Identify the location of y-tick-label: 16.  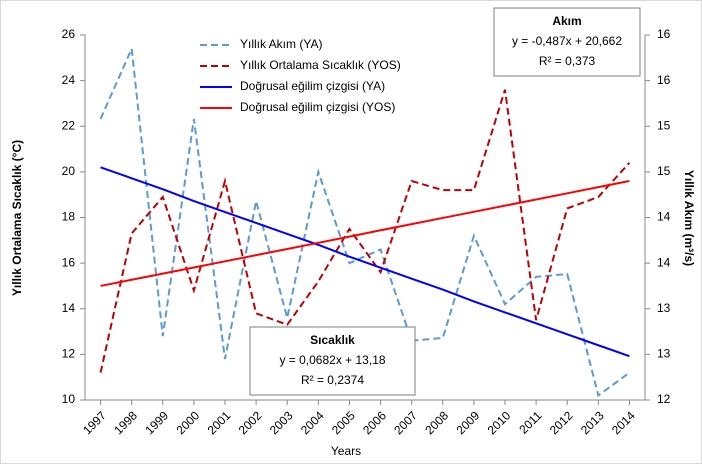
(69, 262).